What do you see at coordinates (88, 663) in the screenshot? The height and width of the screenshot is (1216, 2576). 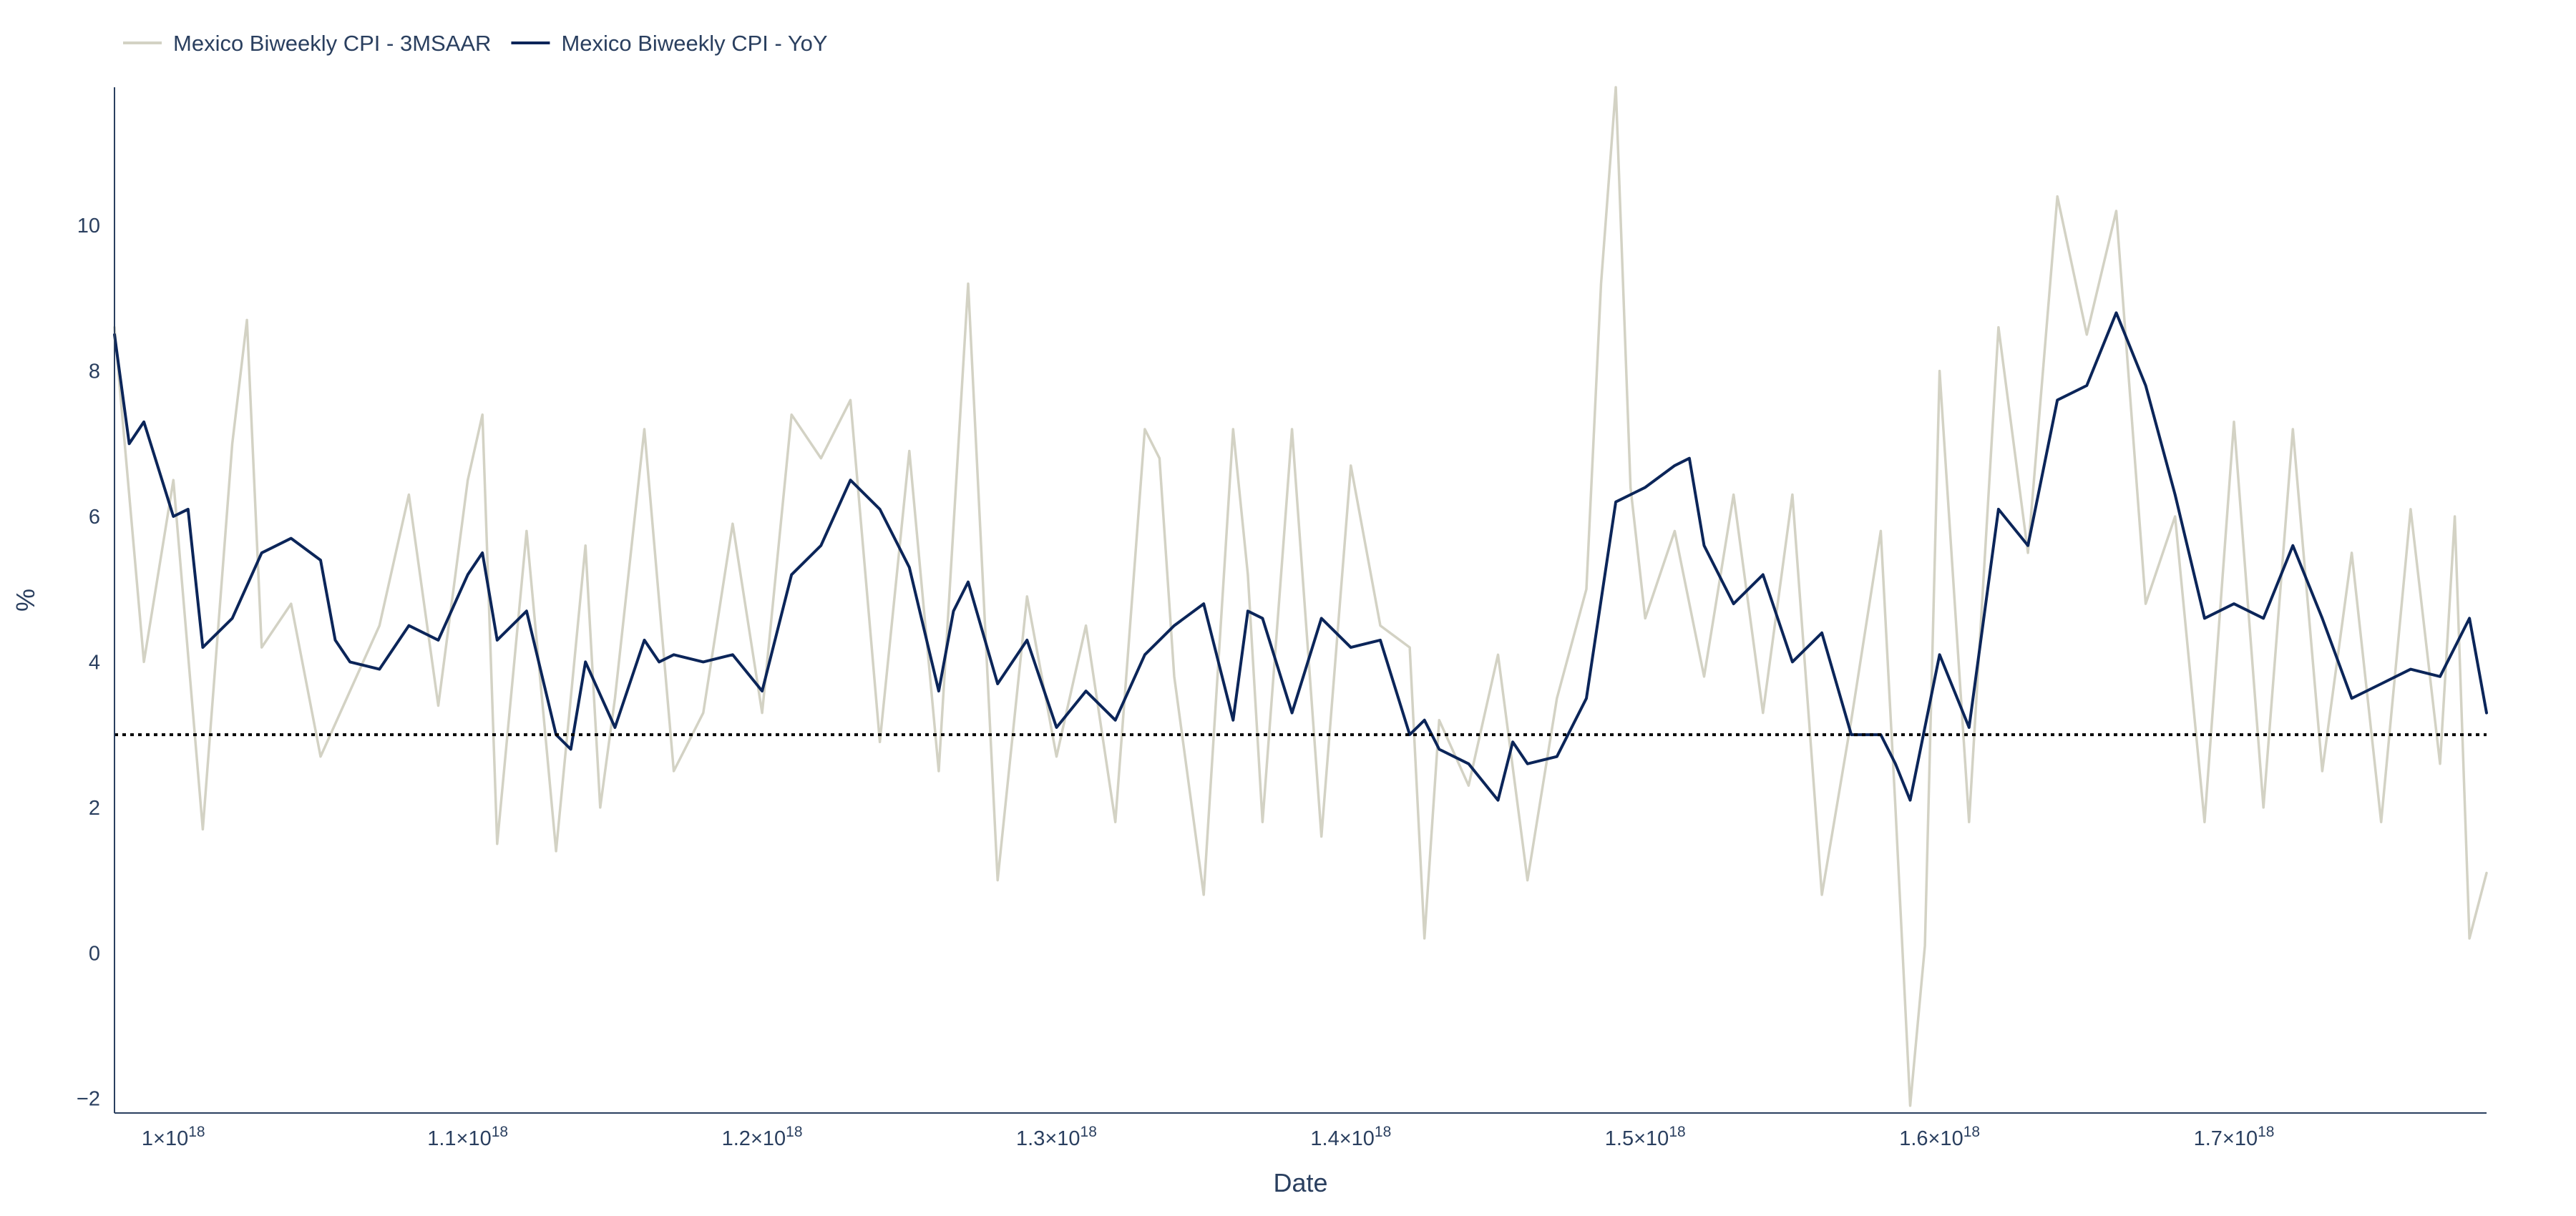 I see `y-tick-labels: −2 0 2 4 6 8 10` at bounding box center [88, 663].